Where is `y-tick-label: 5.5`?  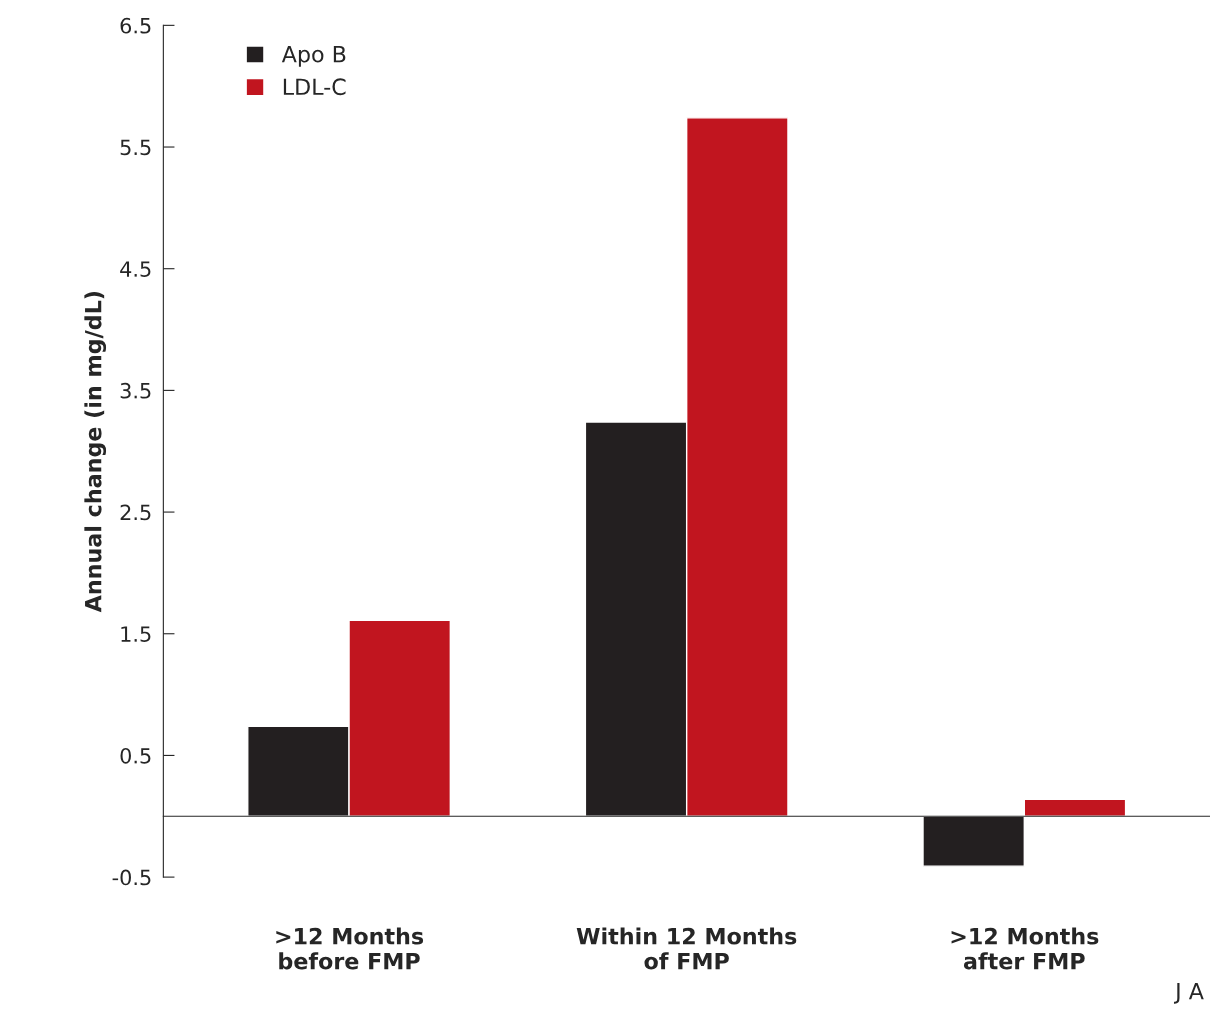 y-tick-label: 5.5 is located at coordinates (135, 147).